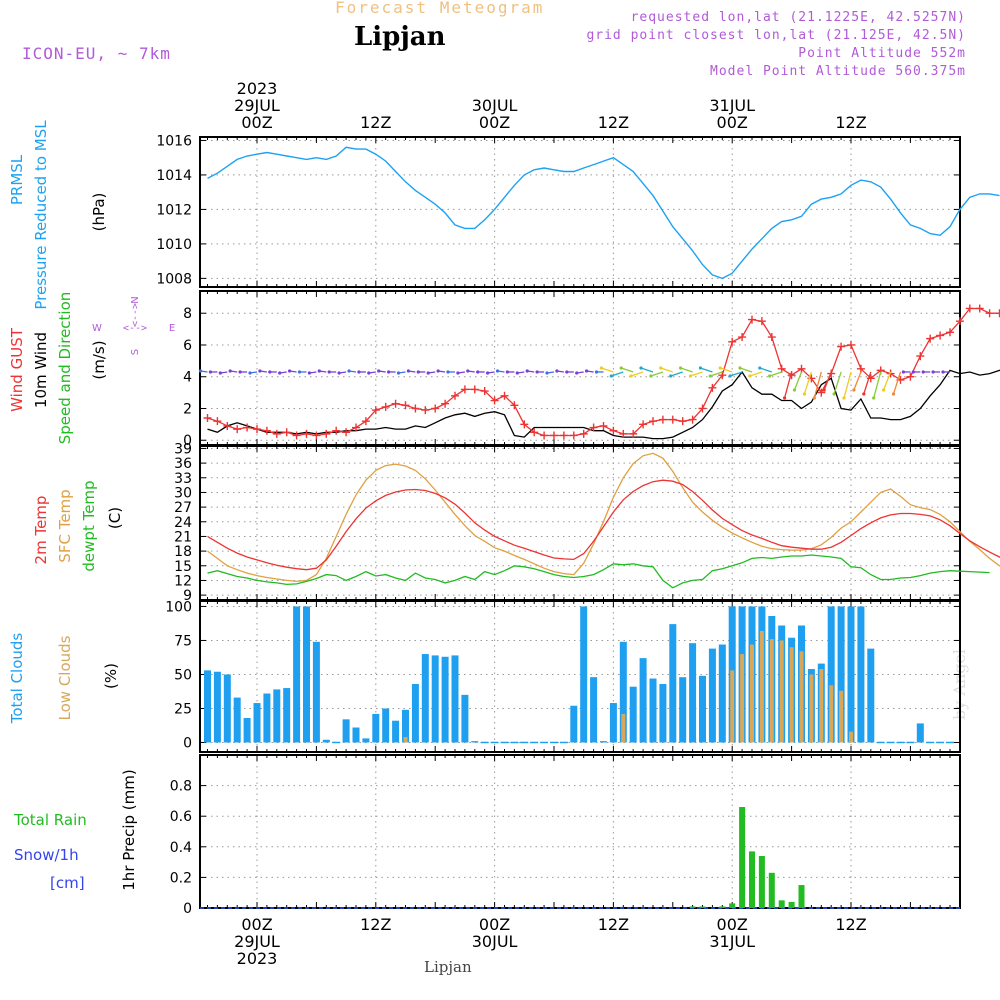 Image resolution: width=1000 pixels, height=1000 pixels. I want to click on sfc-temp-line, so click(603, 517).